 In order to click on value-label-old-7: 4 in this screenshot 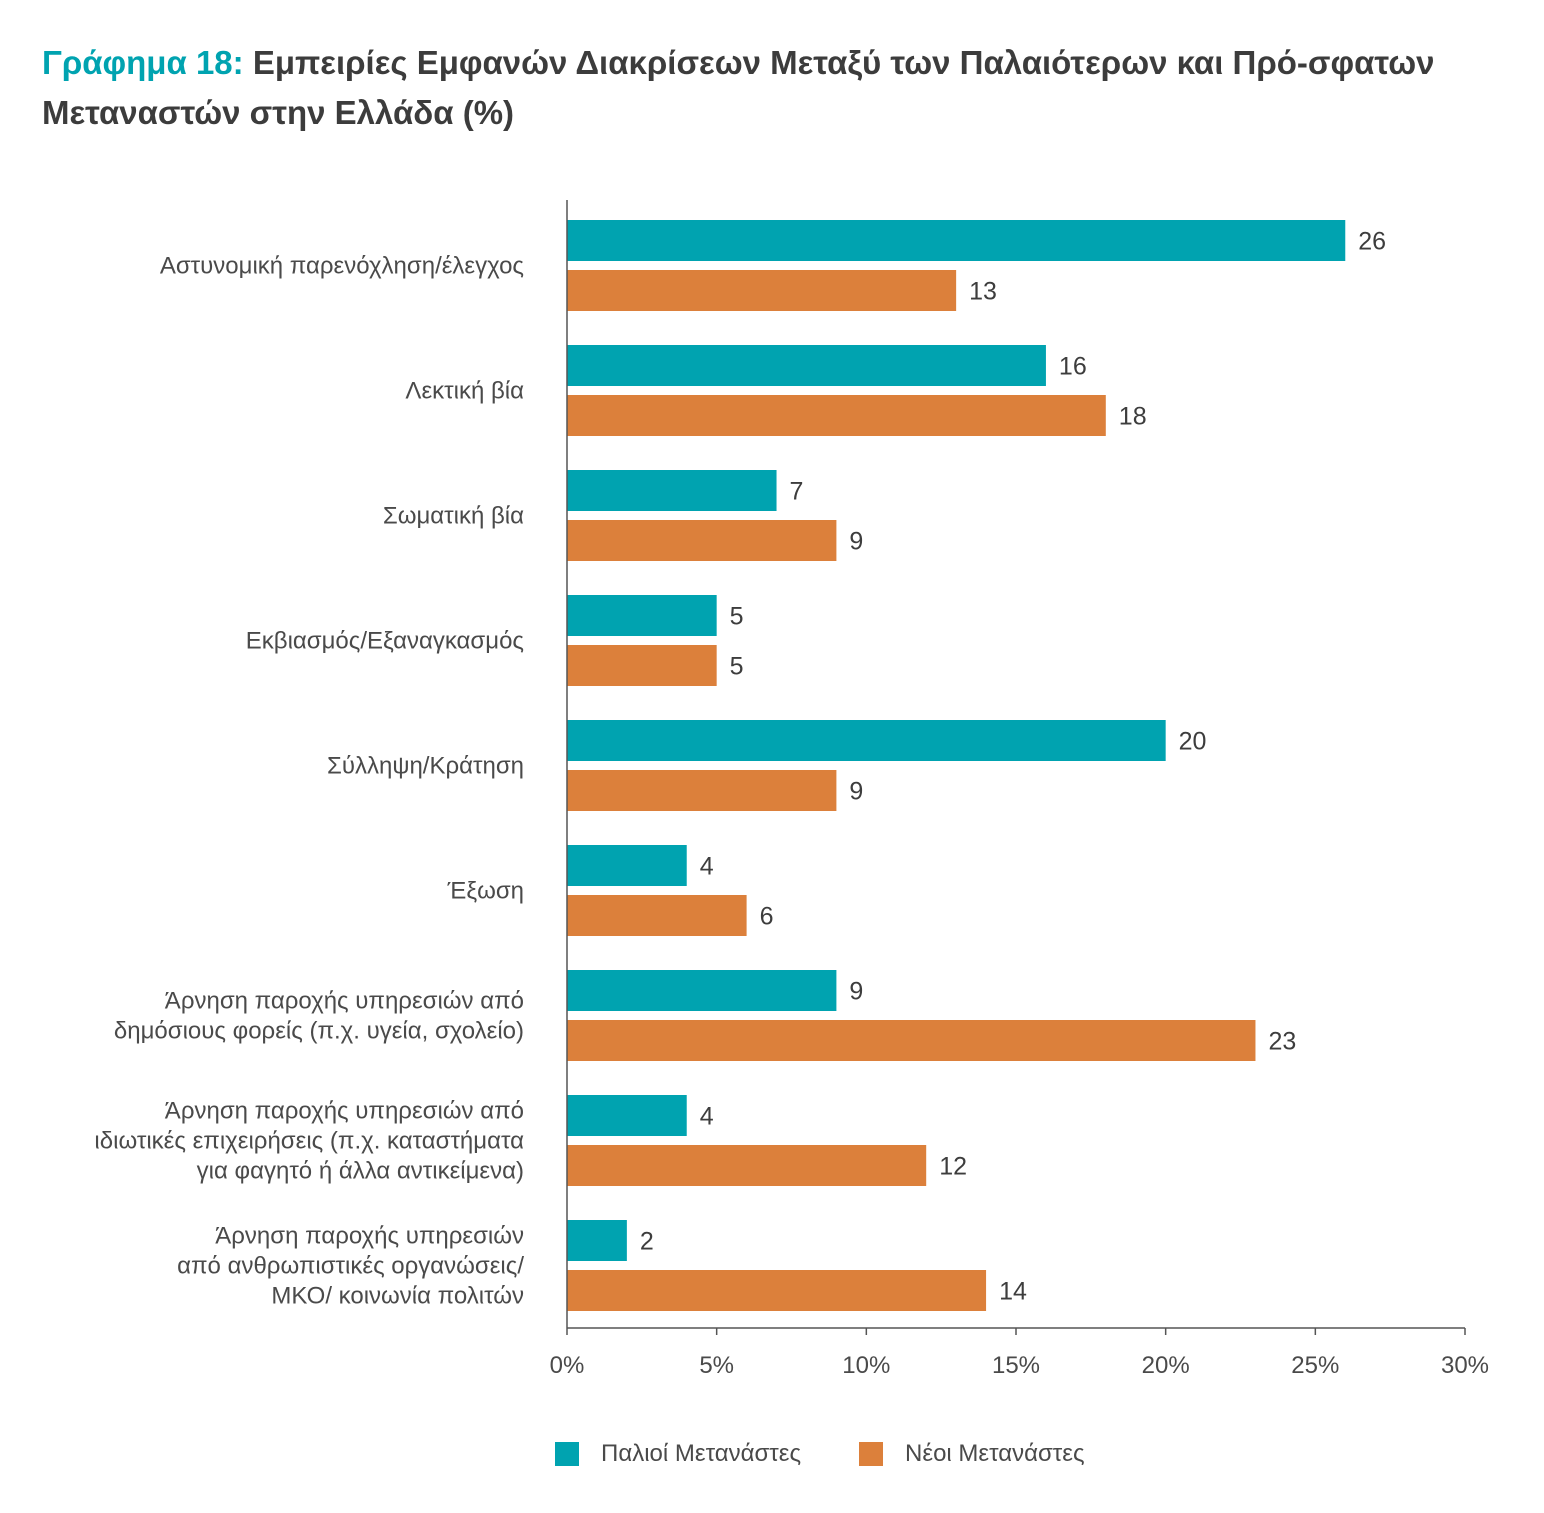, I will do `click(707, 1117)`.